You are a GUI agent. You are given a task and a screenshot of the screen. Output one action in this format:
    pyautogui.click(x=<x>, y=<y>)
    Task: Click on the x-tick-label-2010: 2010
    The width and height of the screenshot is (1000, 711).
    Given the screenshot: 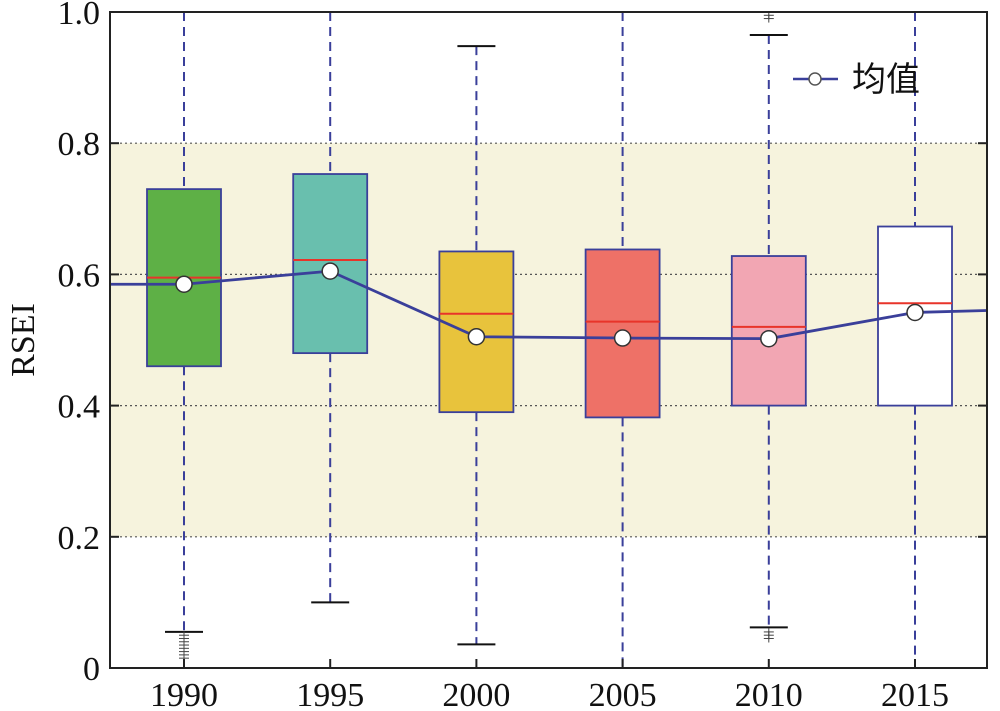 What is the action you would take?
    pyautogui.click(x=769, y=694)
    